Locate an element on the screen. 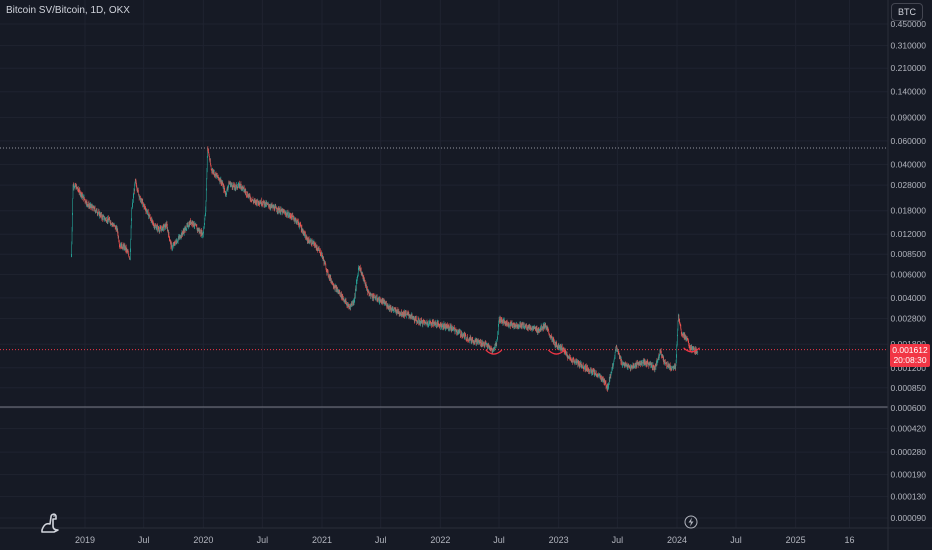 The image size is (932, 550). x-tick-label: 16 is located at coordinates (849, 540).